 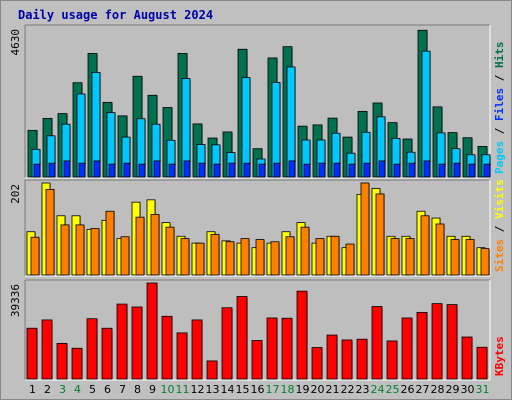 I want to click on day-label: 16, so click(x=258, y=389).